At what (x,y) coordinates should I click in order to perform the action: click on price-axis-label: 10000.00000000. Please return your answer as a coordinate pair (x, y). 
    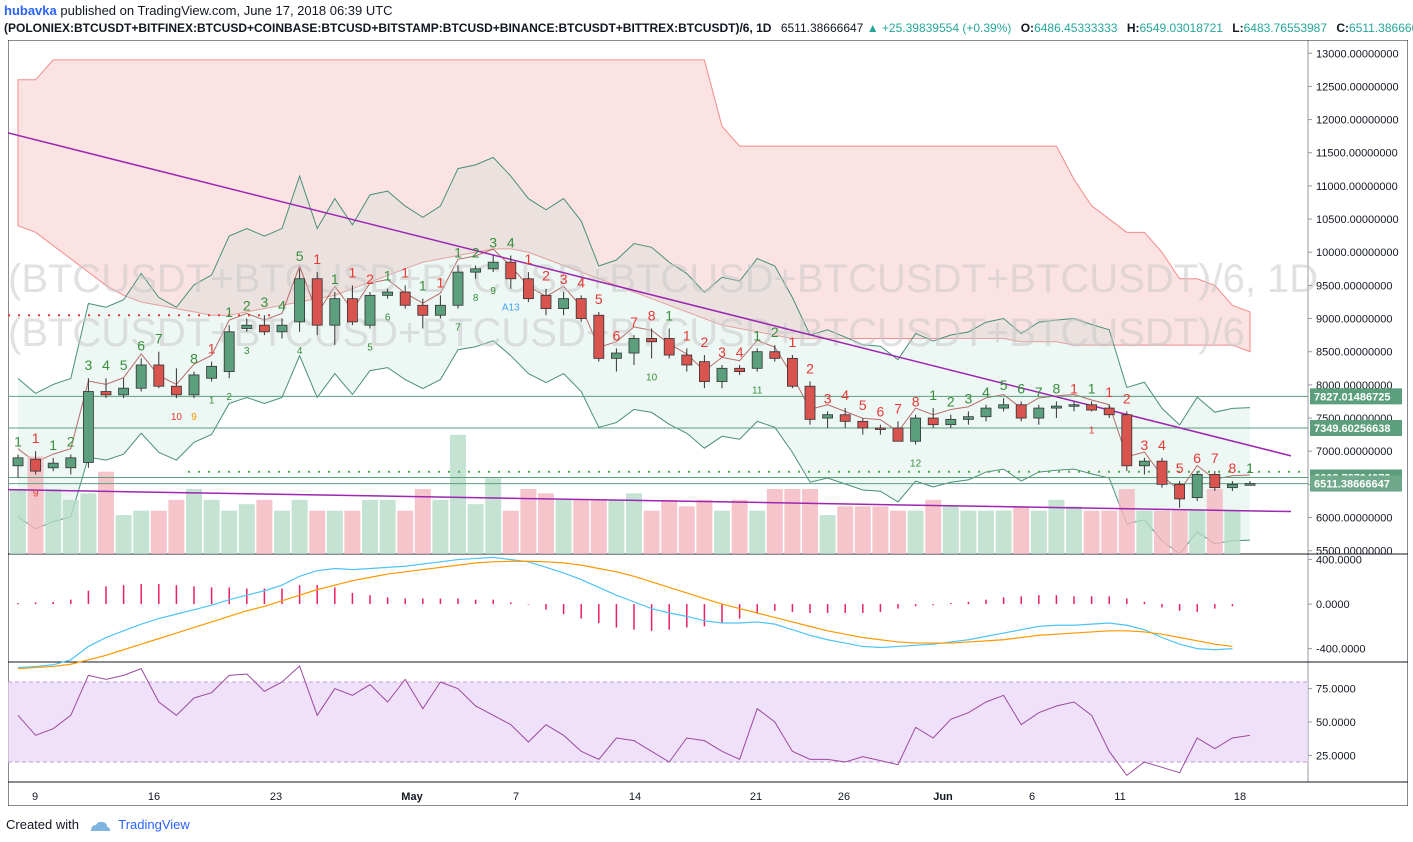
    Looking at the image, I should click on (1357, 253).